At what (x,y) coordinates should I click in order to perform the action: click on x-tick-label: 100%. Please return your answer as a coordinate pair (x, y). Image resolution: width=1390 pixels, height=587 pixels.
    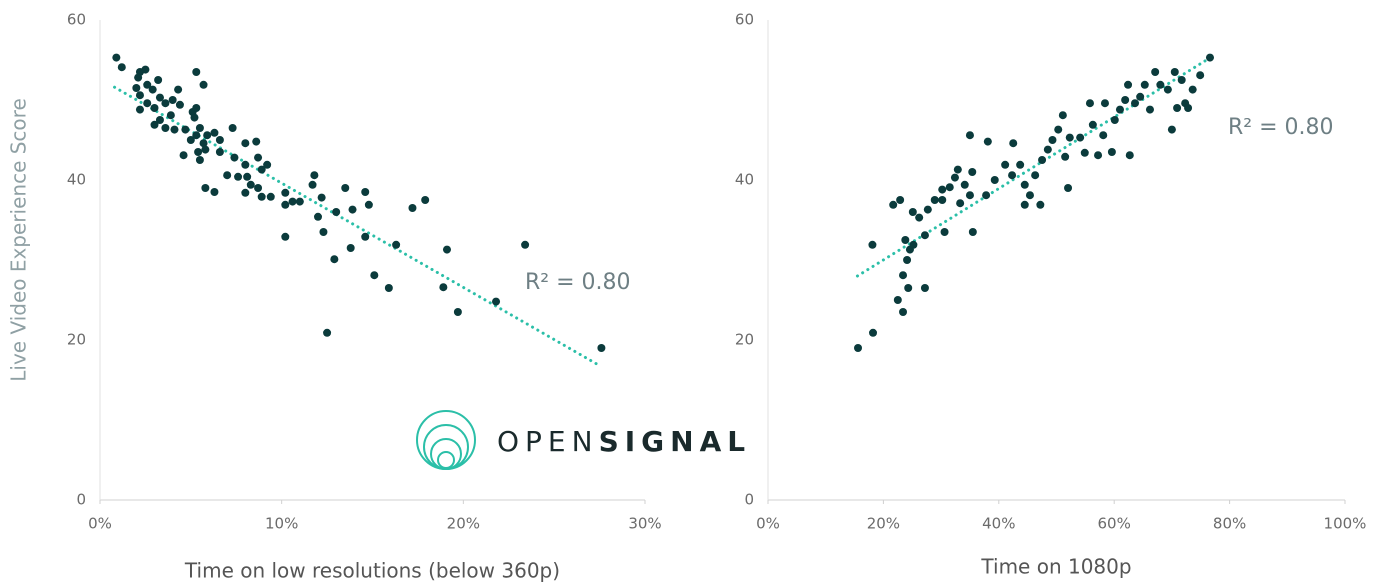
    Looking at the image, I should click on (1345, 524).